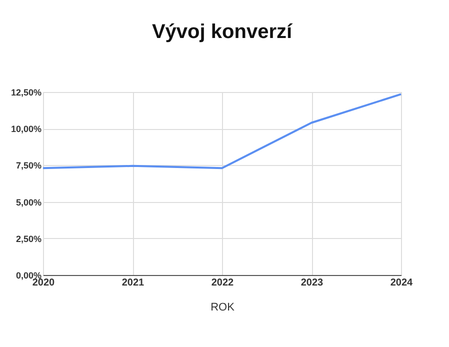 This screenshot has height=347, width=449. What do you see at coordinates (44, 283) in the screenshot?
I see `x-tick-label: 2020` at bounding box center [44, 283].